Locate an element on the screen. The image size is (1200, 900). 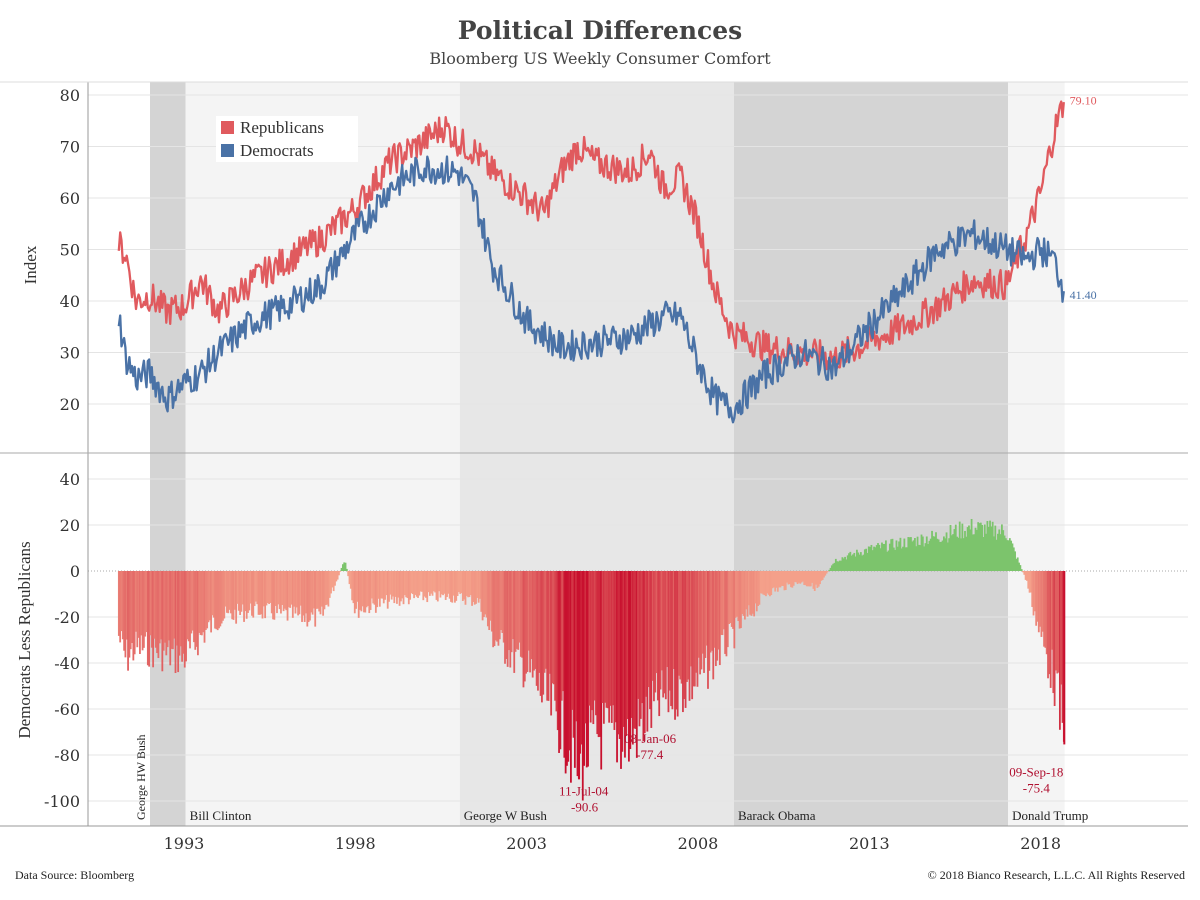
annotation-value: -75.4 is located at coordinates (1037, 787).